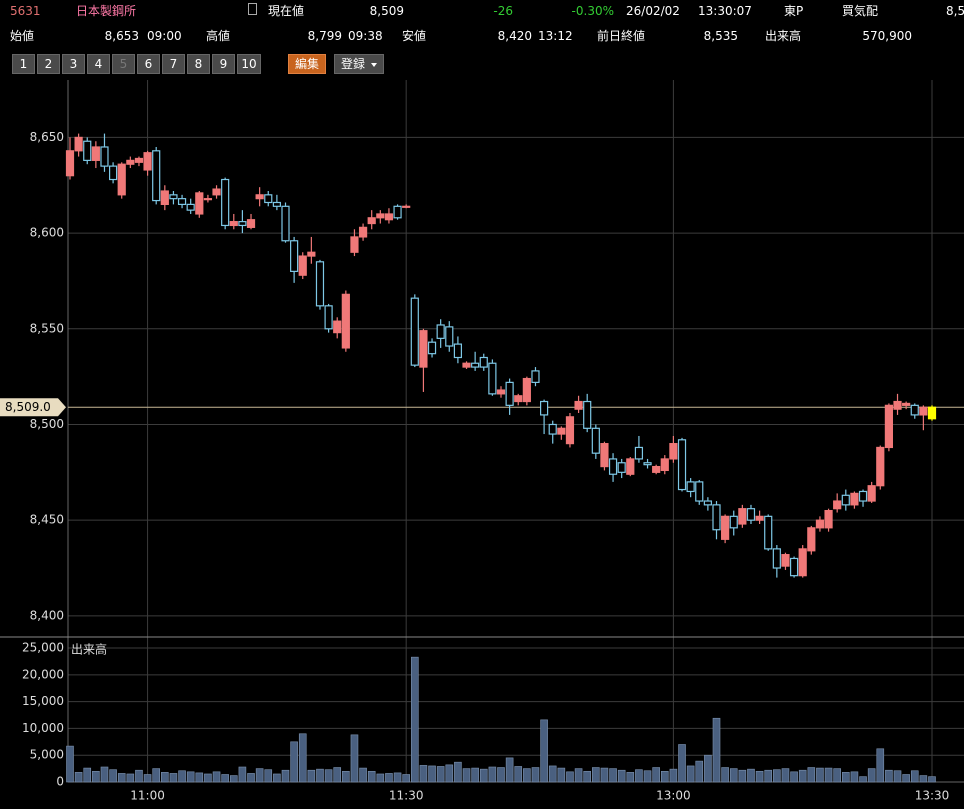 Image resolution: width=964 pixels, height=809 pixels. What do you see at coordinates (123, 64) in the screenshot?
I see `period-button: 5` at bounding box center [123, 64].